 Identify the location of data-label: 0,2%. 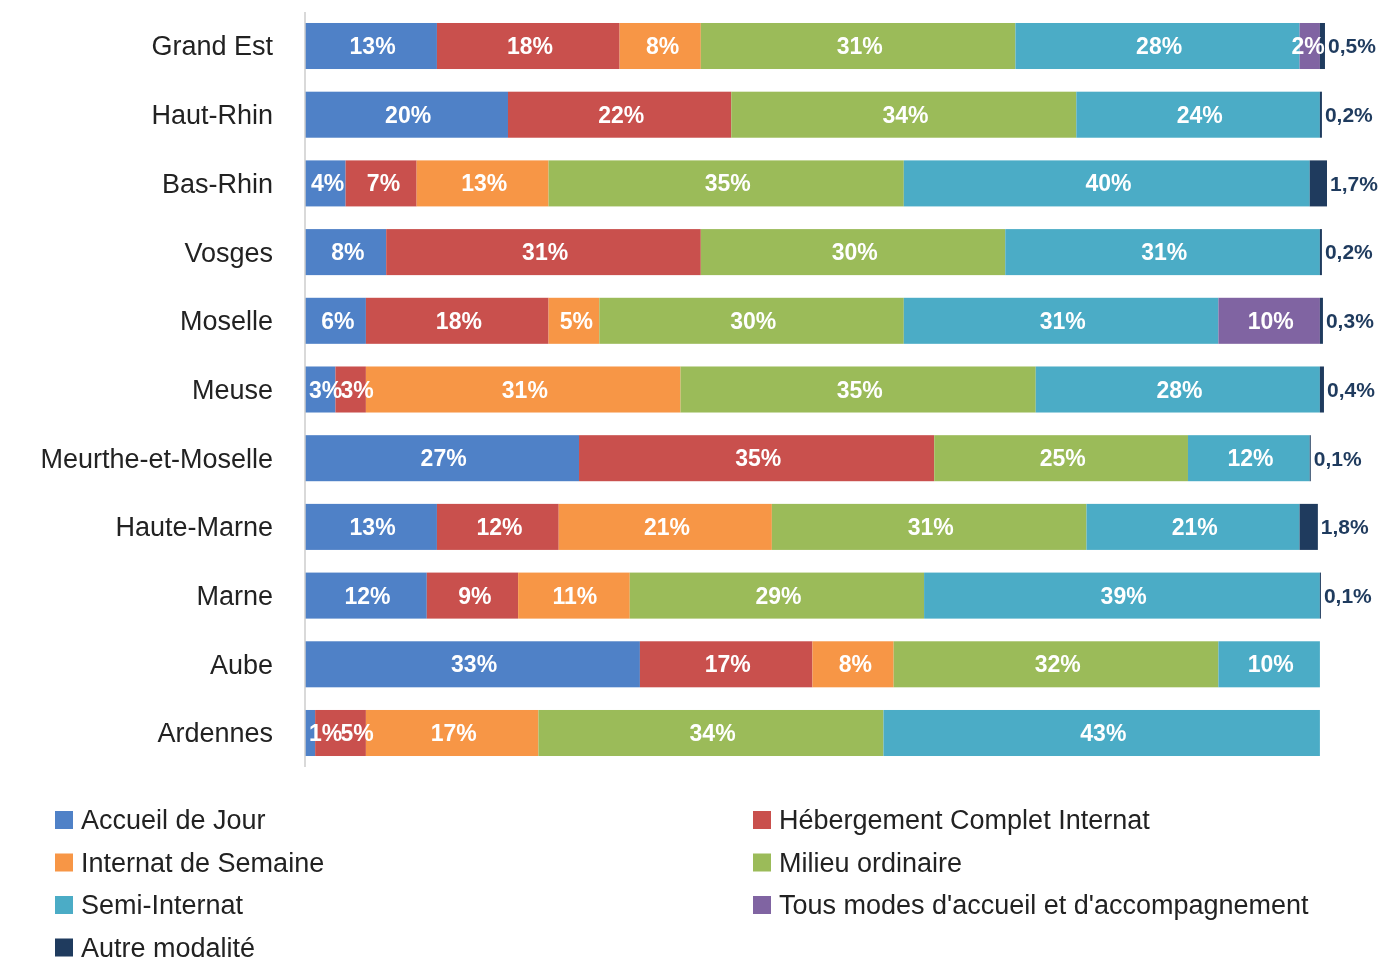
(1349, 252).